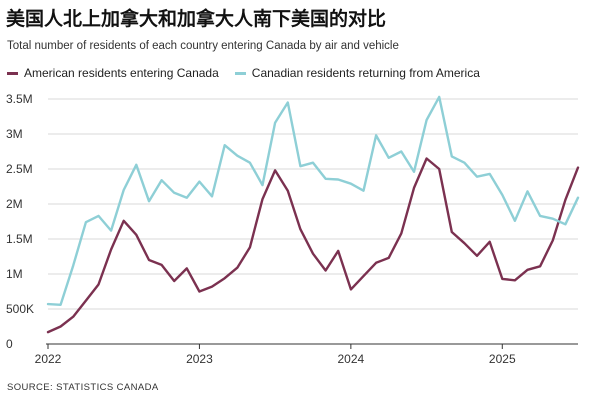  I want to click on x-tick-label: 2025, so click(502, 359).